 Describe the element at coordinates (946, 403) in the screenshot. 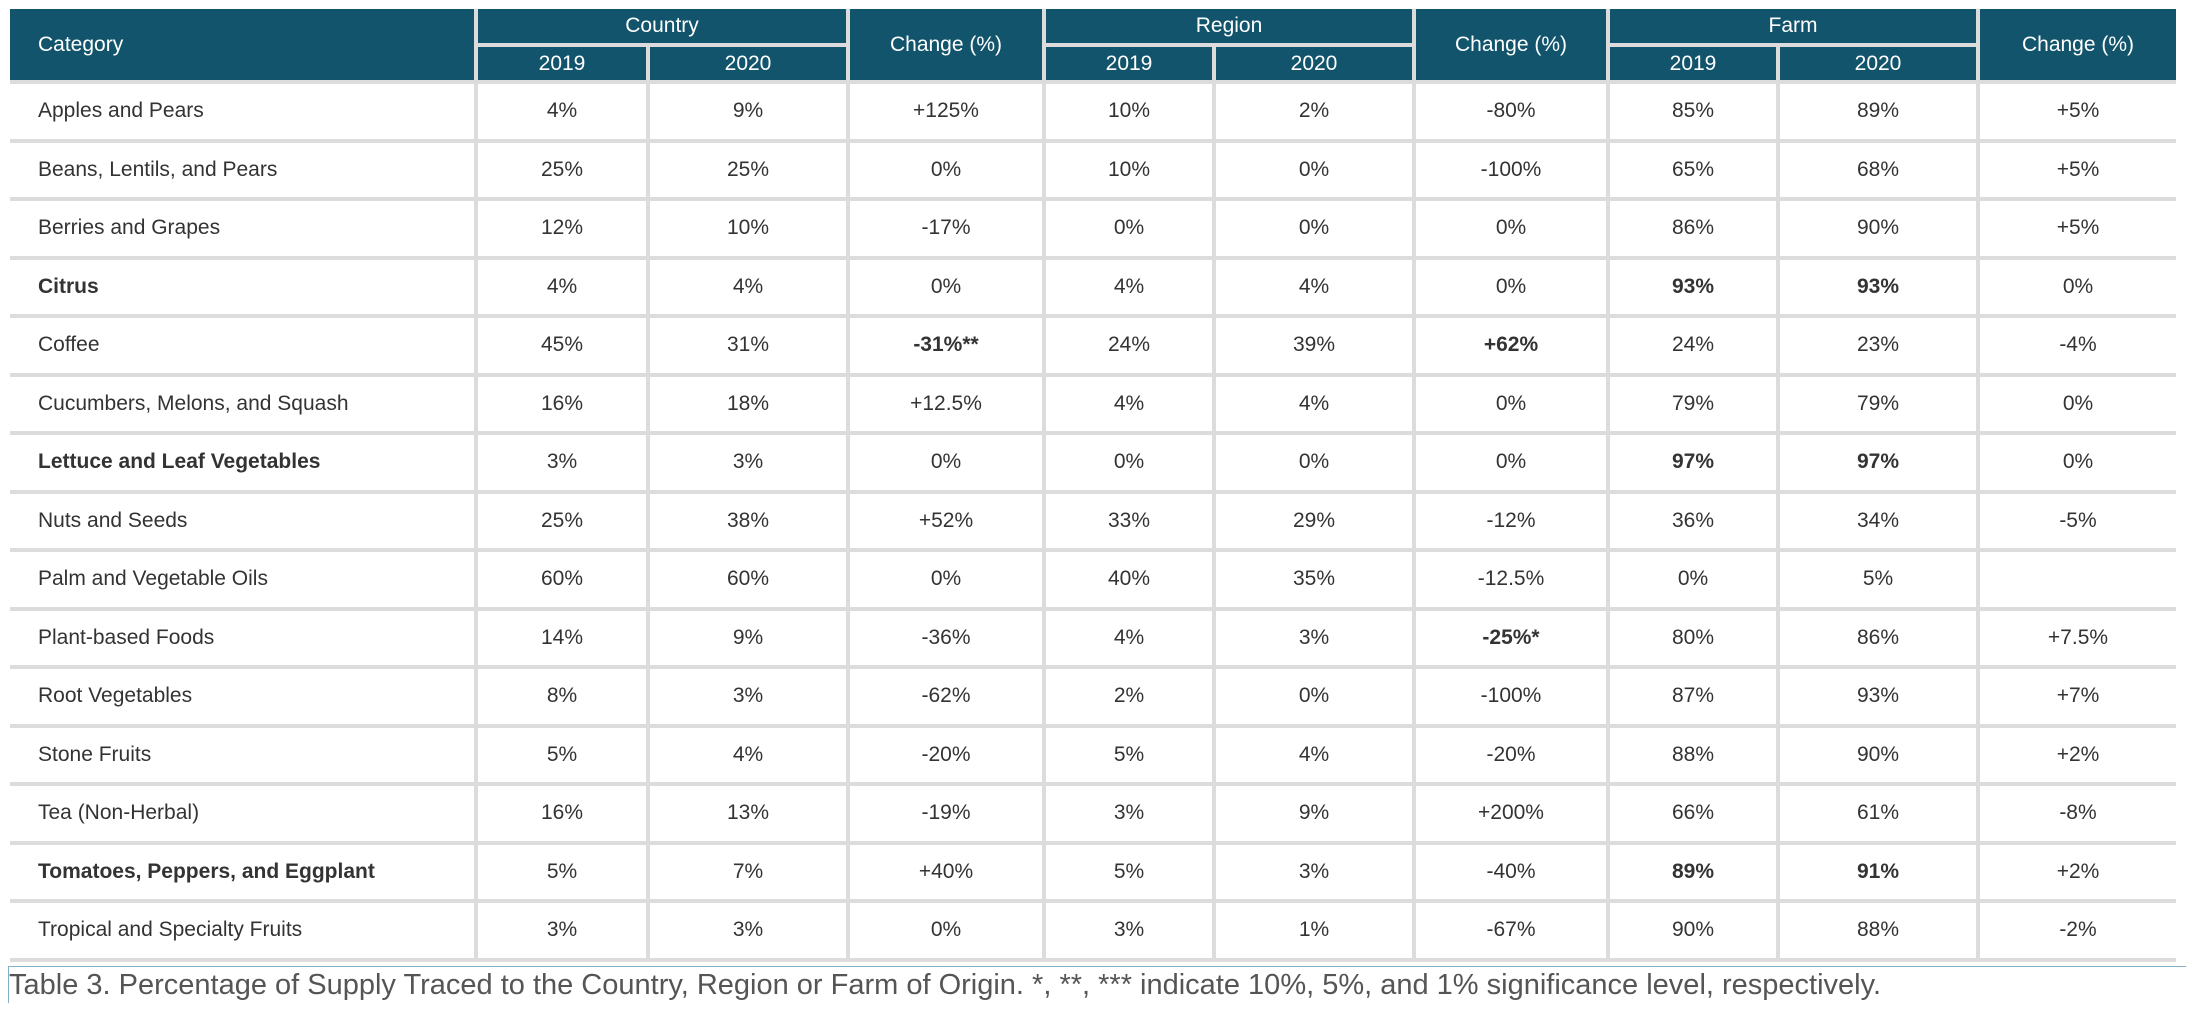

I see `country-change-cell: +12.5%` at that location.